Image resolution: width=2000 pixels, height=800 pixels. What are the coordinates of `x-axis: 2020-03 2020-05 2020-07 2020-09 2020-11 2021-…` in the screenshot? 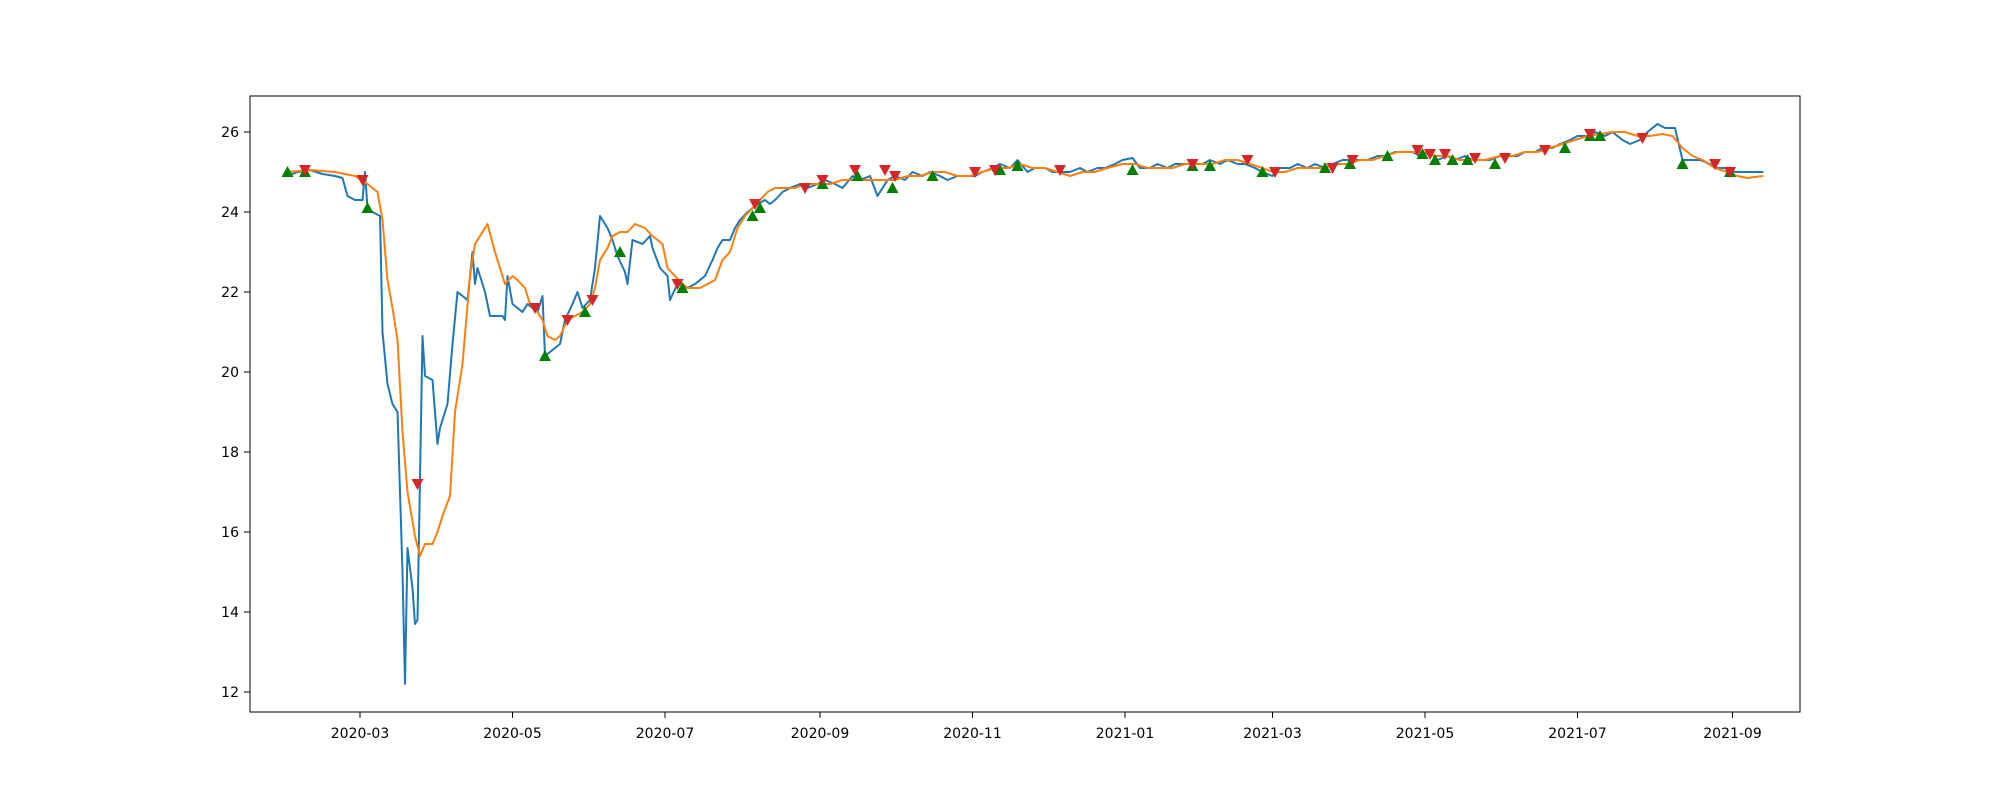 It's located at (1046, 727).